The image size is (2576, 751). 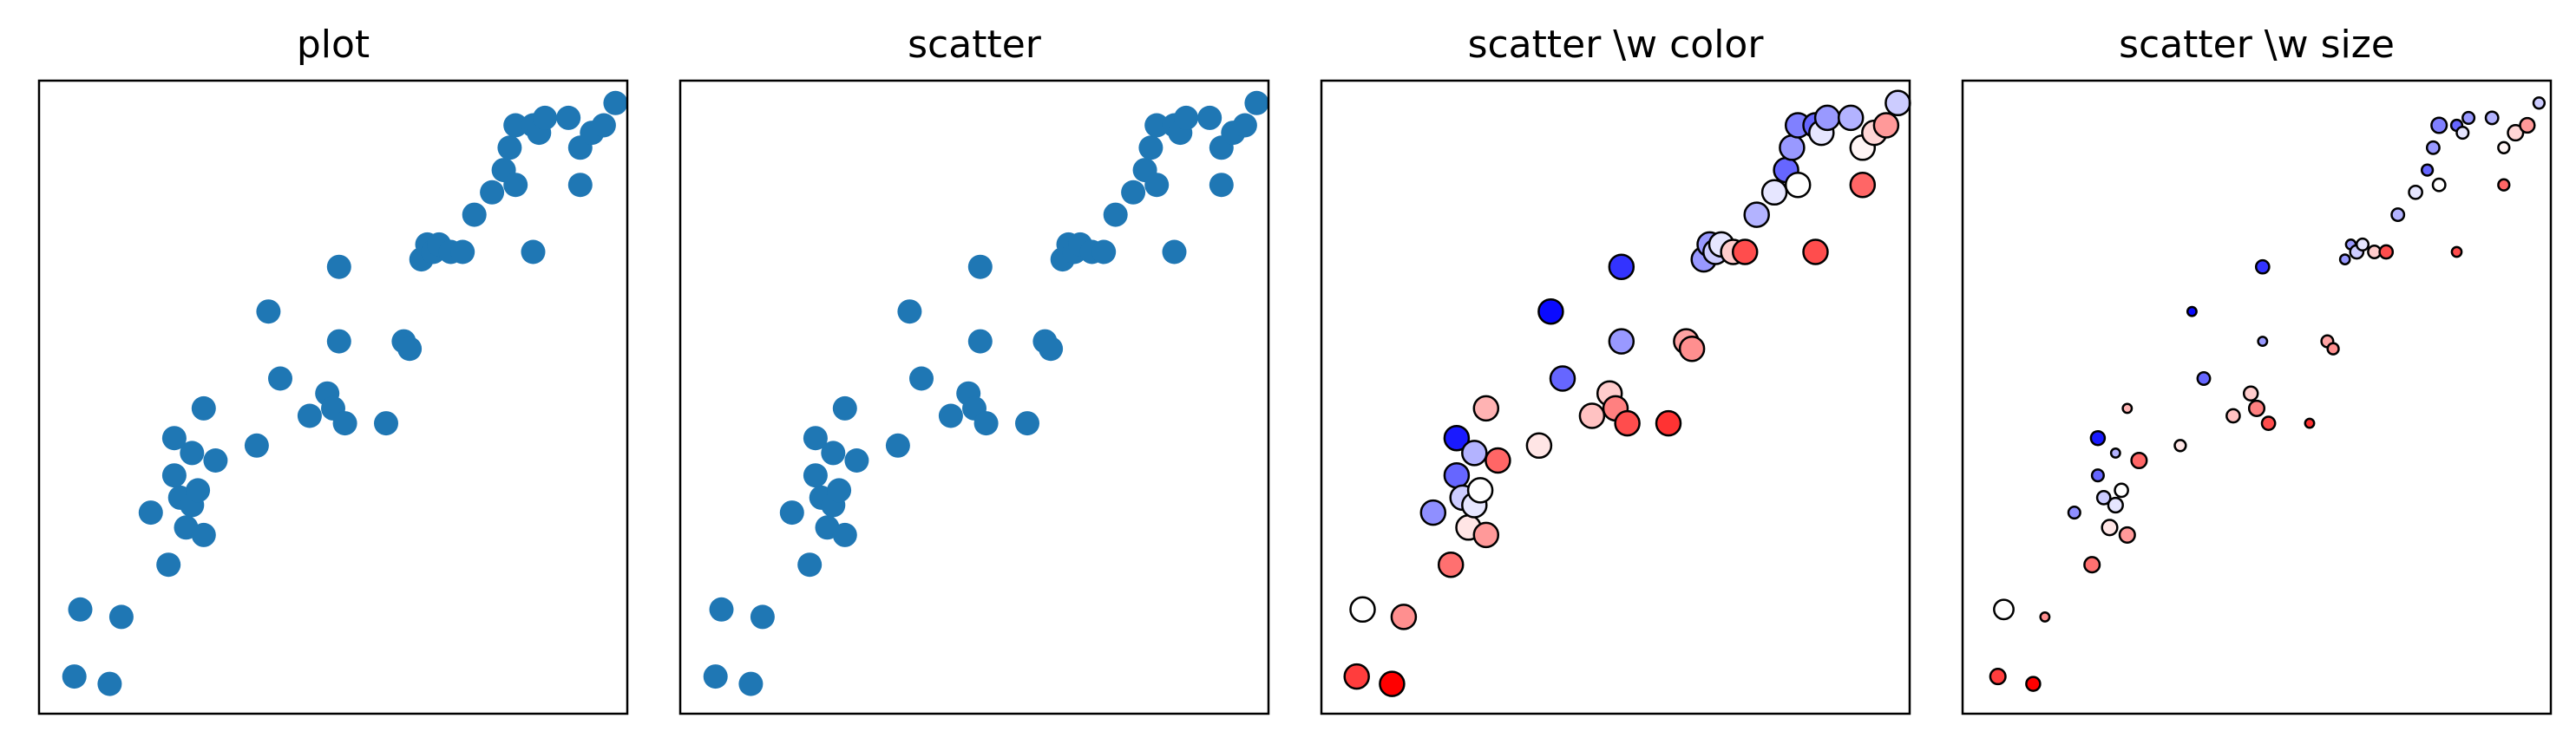 What do you see at coordinates (1616, 45) in the screenshot?
I see `panel-title-scatter-color: scatter \w color` at bounding box center [1616, 45].